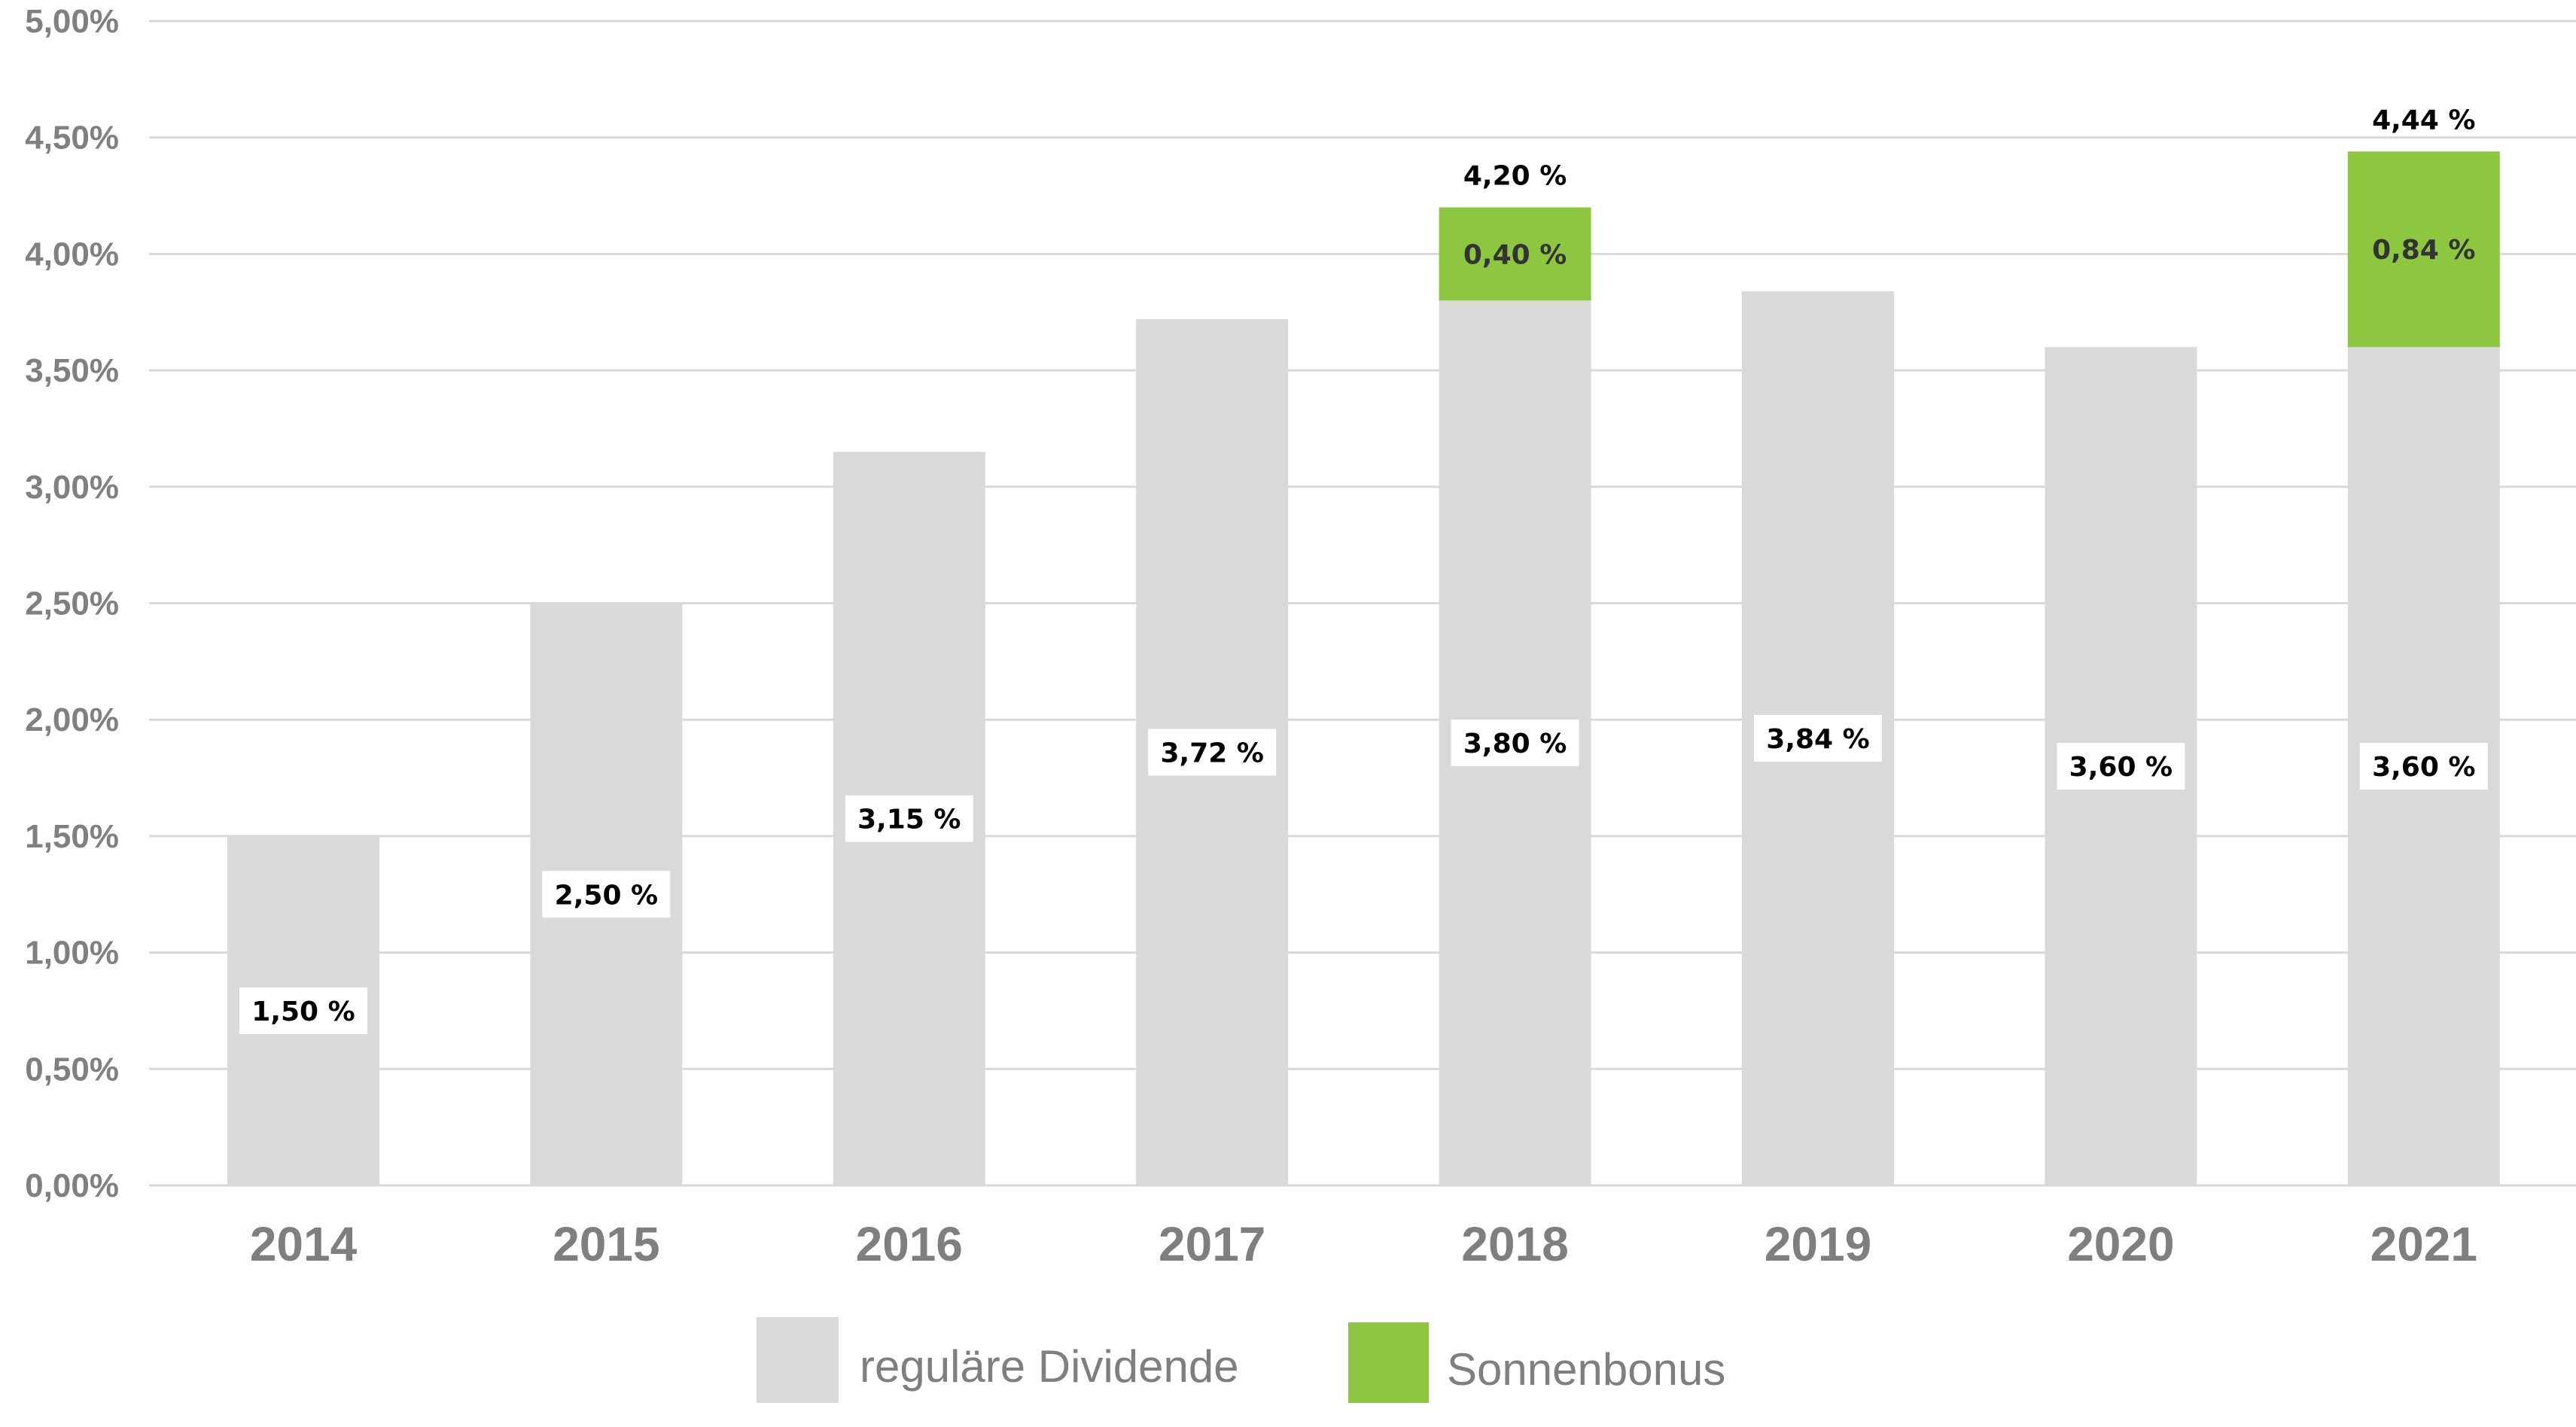  I want to click on legend-swatch-bonus, so click(1388, 1363).